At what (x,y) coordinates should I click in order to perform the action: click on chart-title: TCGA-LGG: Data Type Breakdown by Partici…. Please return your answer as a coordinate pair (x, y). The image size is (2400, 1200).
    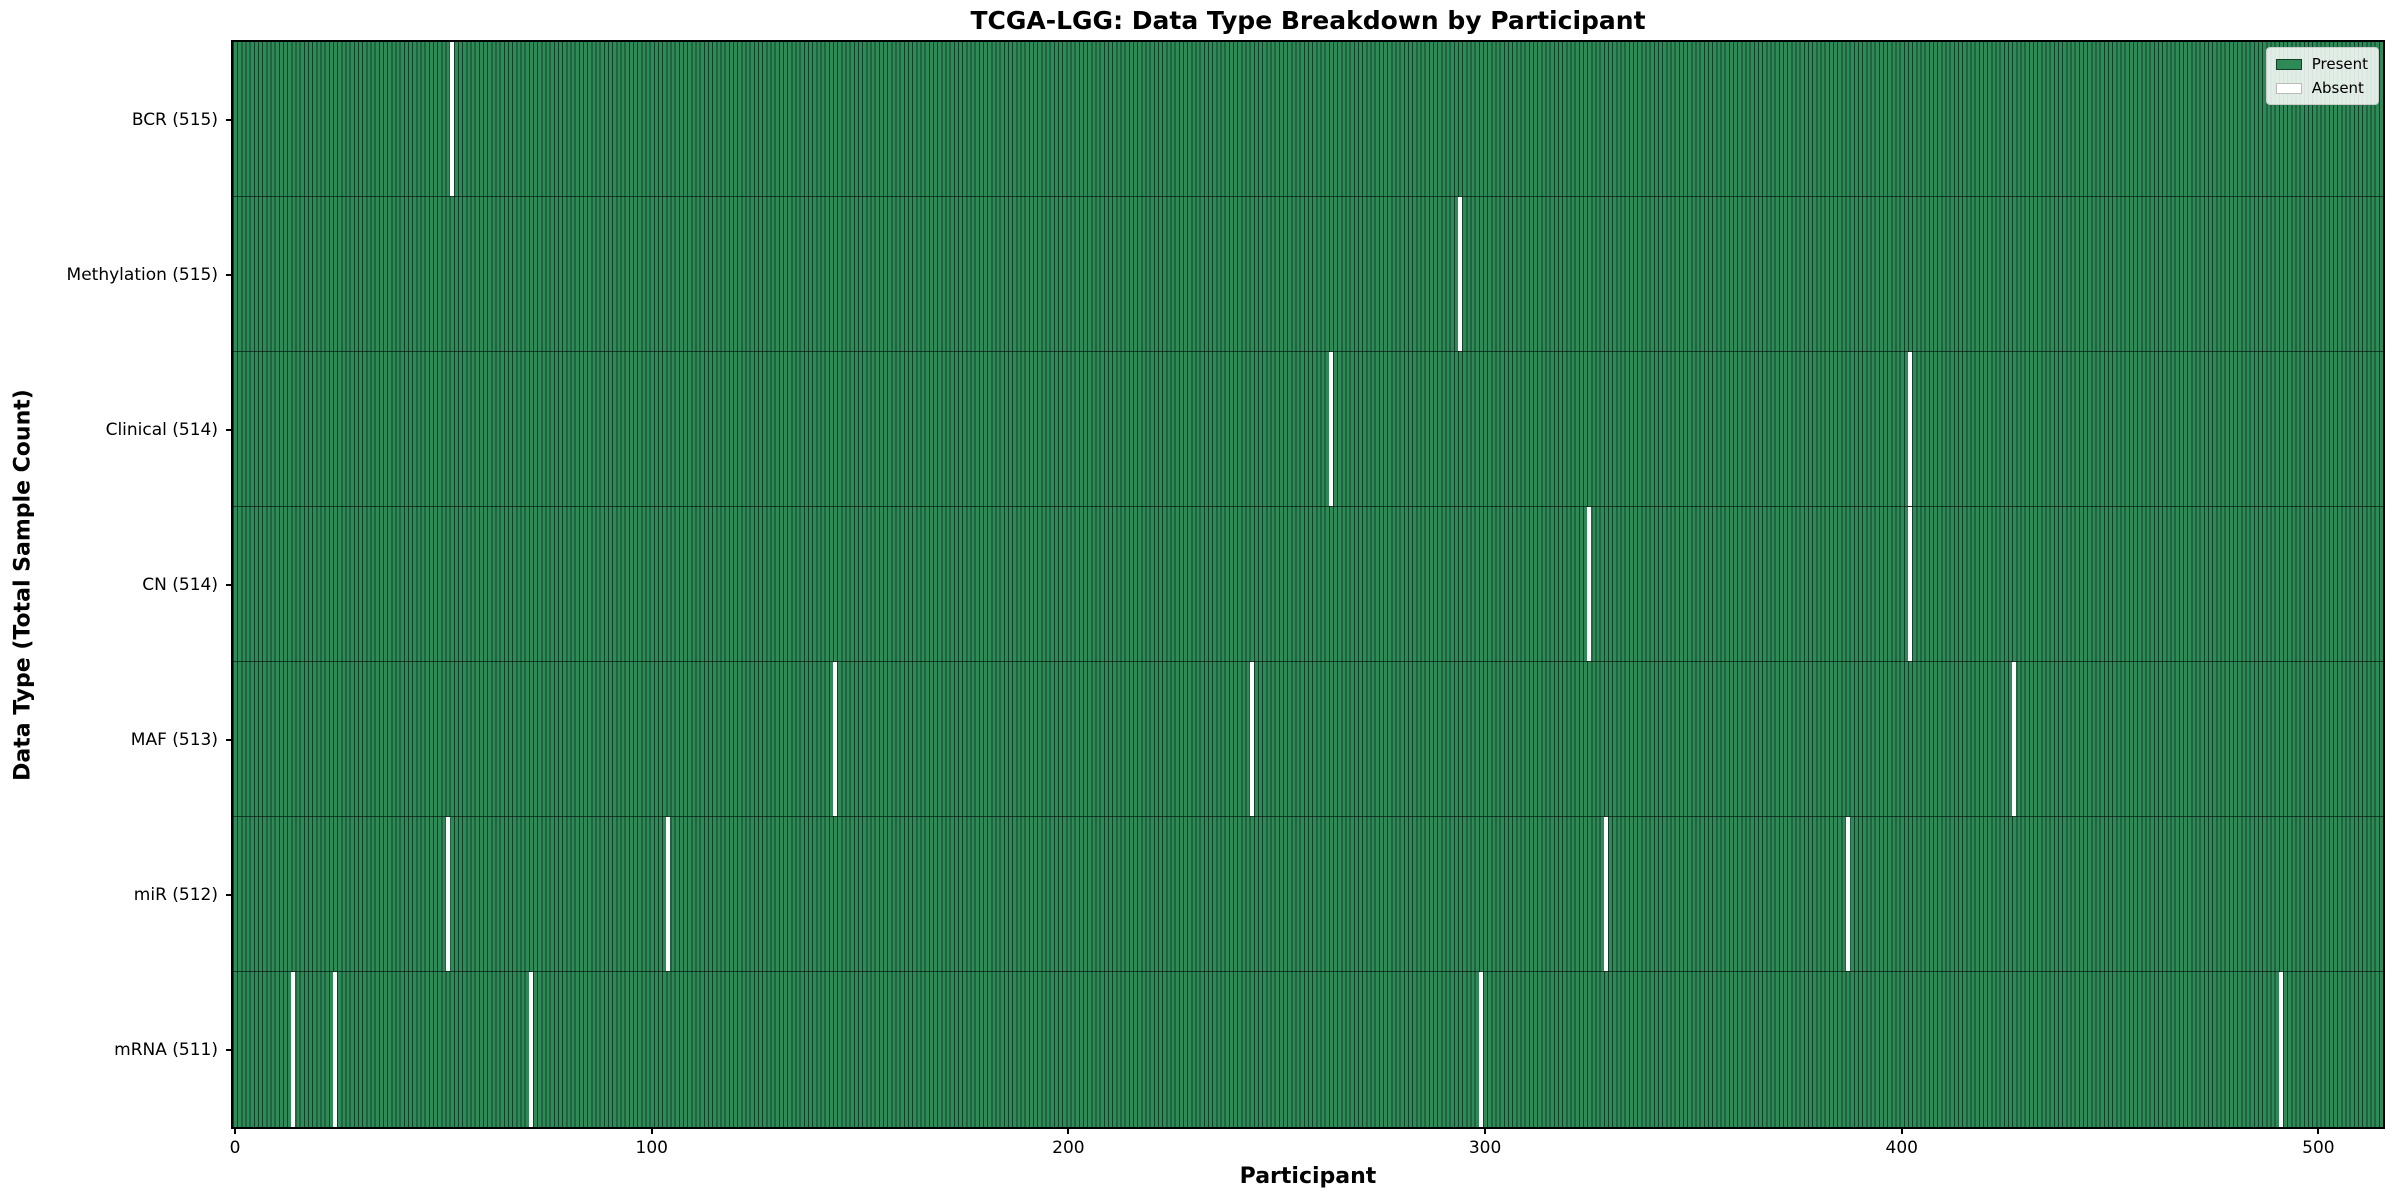
    Looking at the image, I should click on (1308, 20).